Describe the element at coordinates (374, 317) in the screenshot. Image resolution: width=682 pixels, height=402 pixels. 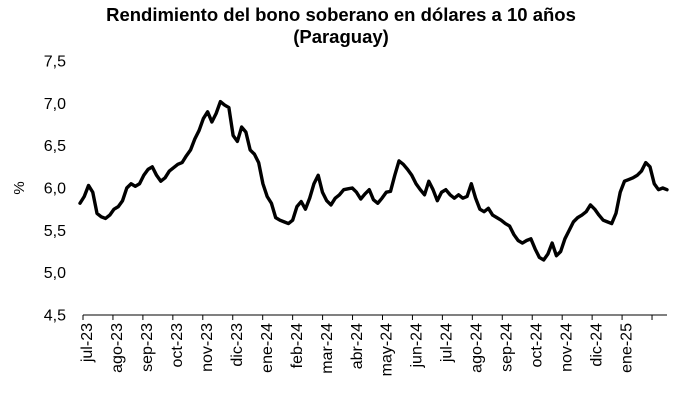
I see `x-axis` at that location.